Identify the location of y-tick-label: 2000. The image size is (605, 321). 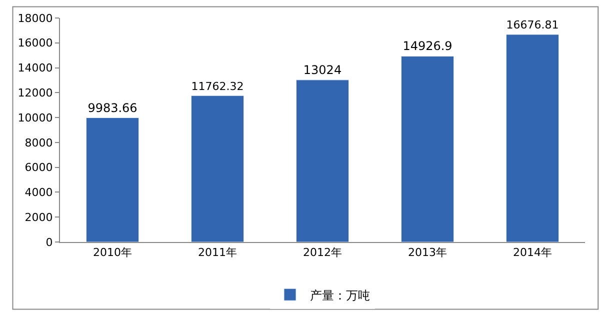
(38, 217).